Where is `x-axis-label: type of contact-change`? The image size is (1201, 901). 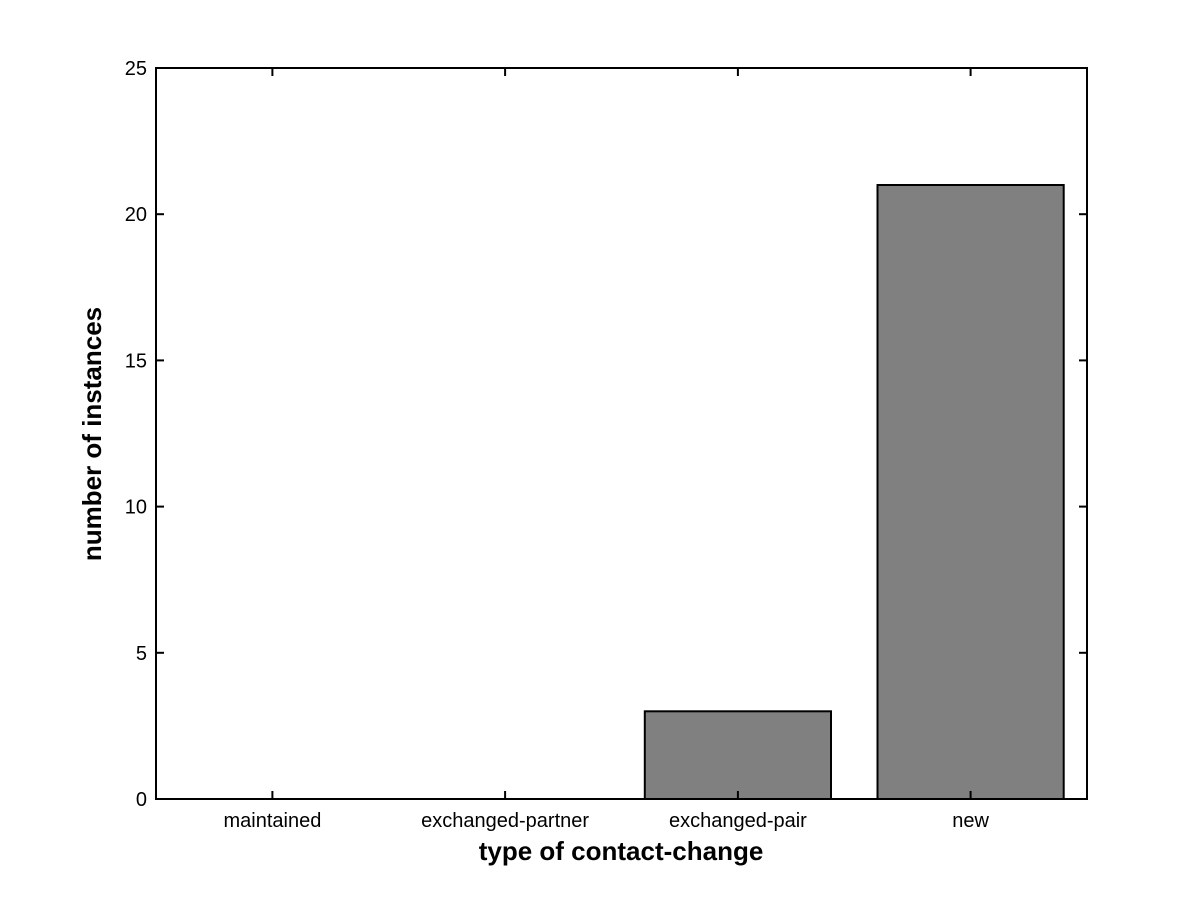 x-axis-label: type of contact-change is located at coordinates (621, 851).